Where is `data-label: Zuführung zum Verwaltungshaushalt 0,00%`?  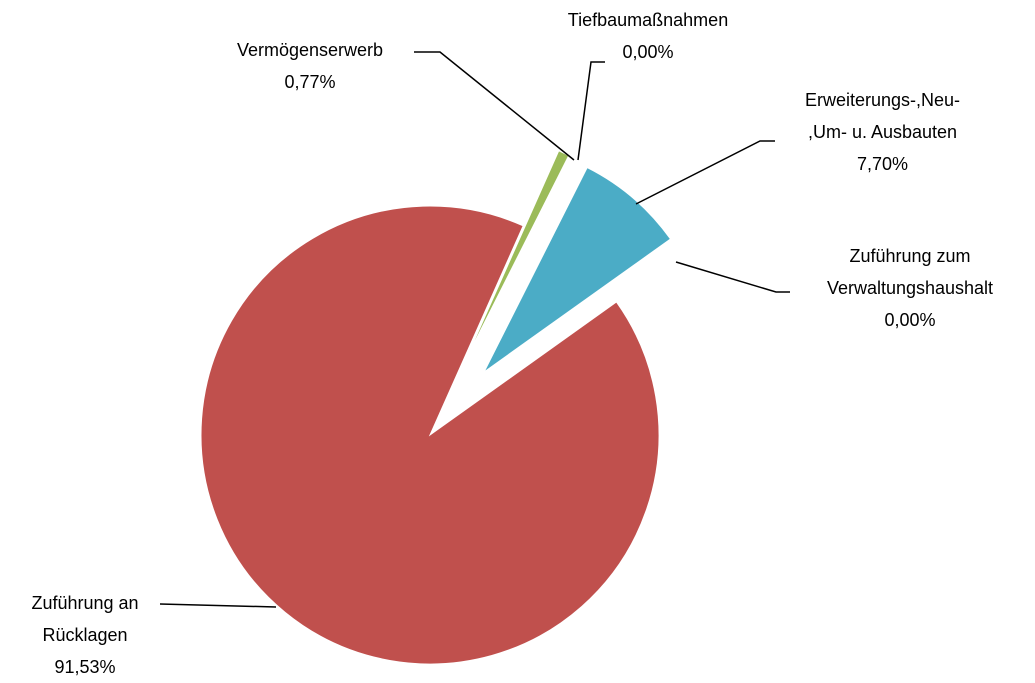
data-label: Zuführung zum Verwaltungshaushalt 0,00% is located at coordinates (910, 288).